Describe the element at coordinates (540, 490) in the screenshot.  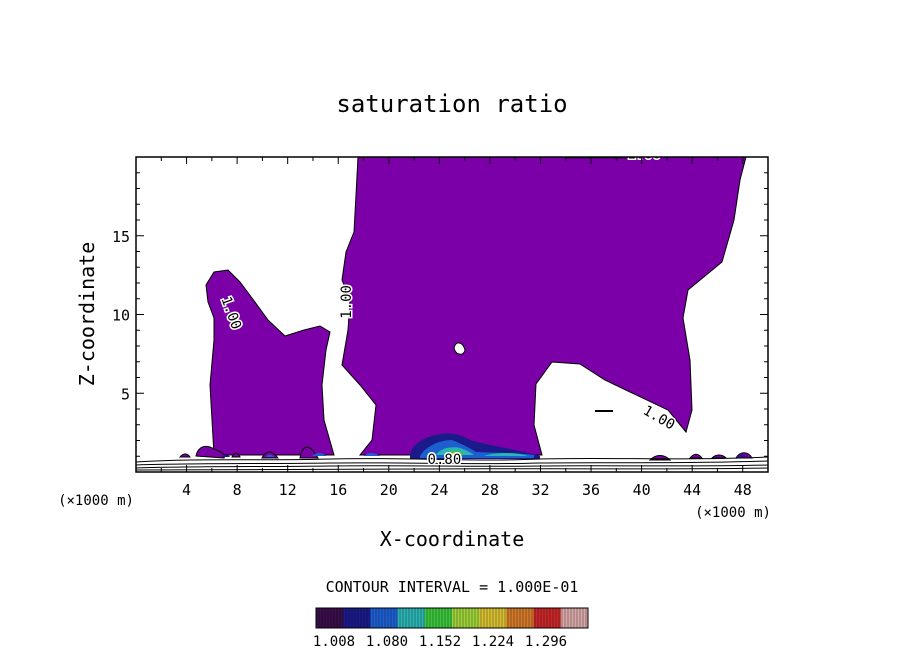
I see `x-tick-label: 32` at that location.